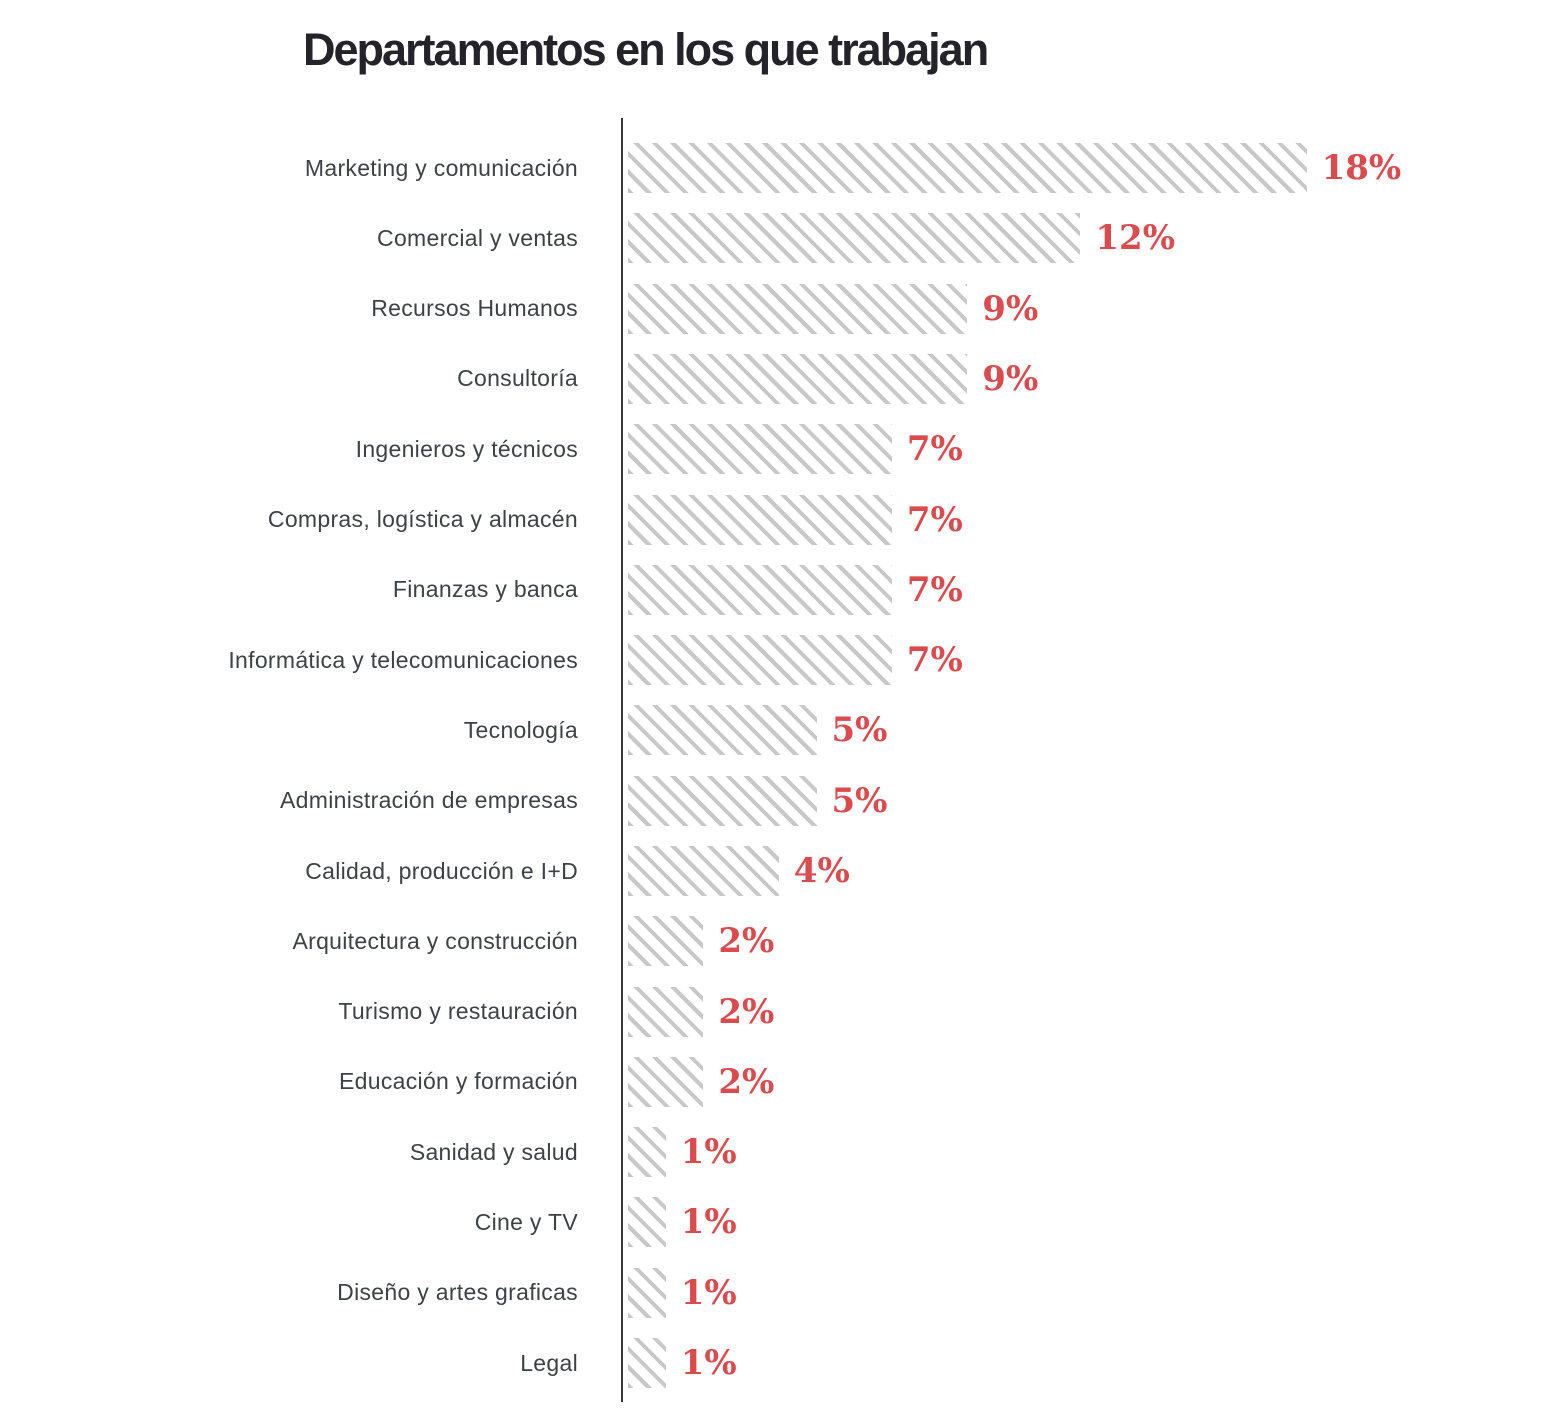 The image size is (1542, 1424). What do you see at coordinates (493, 1151) in the screenshot?
I see `category-label: Sanidad y salud` at bounding box center [493, 1151].